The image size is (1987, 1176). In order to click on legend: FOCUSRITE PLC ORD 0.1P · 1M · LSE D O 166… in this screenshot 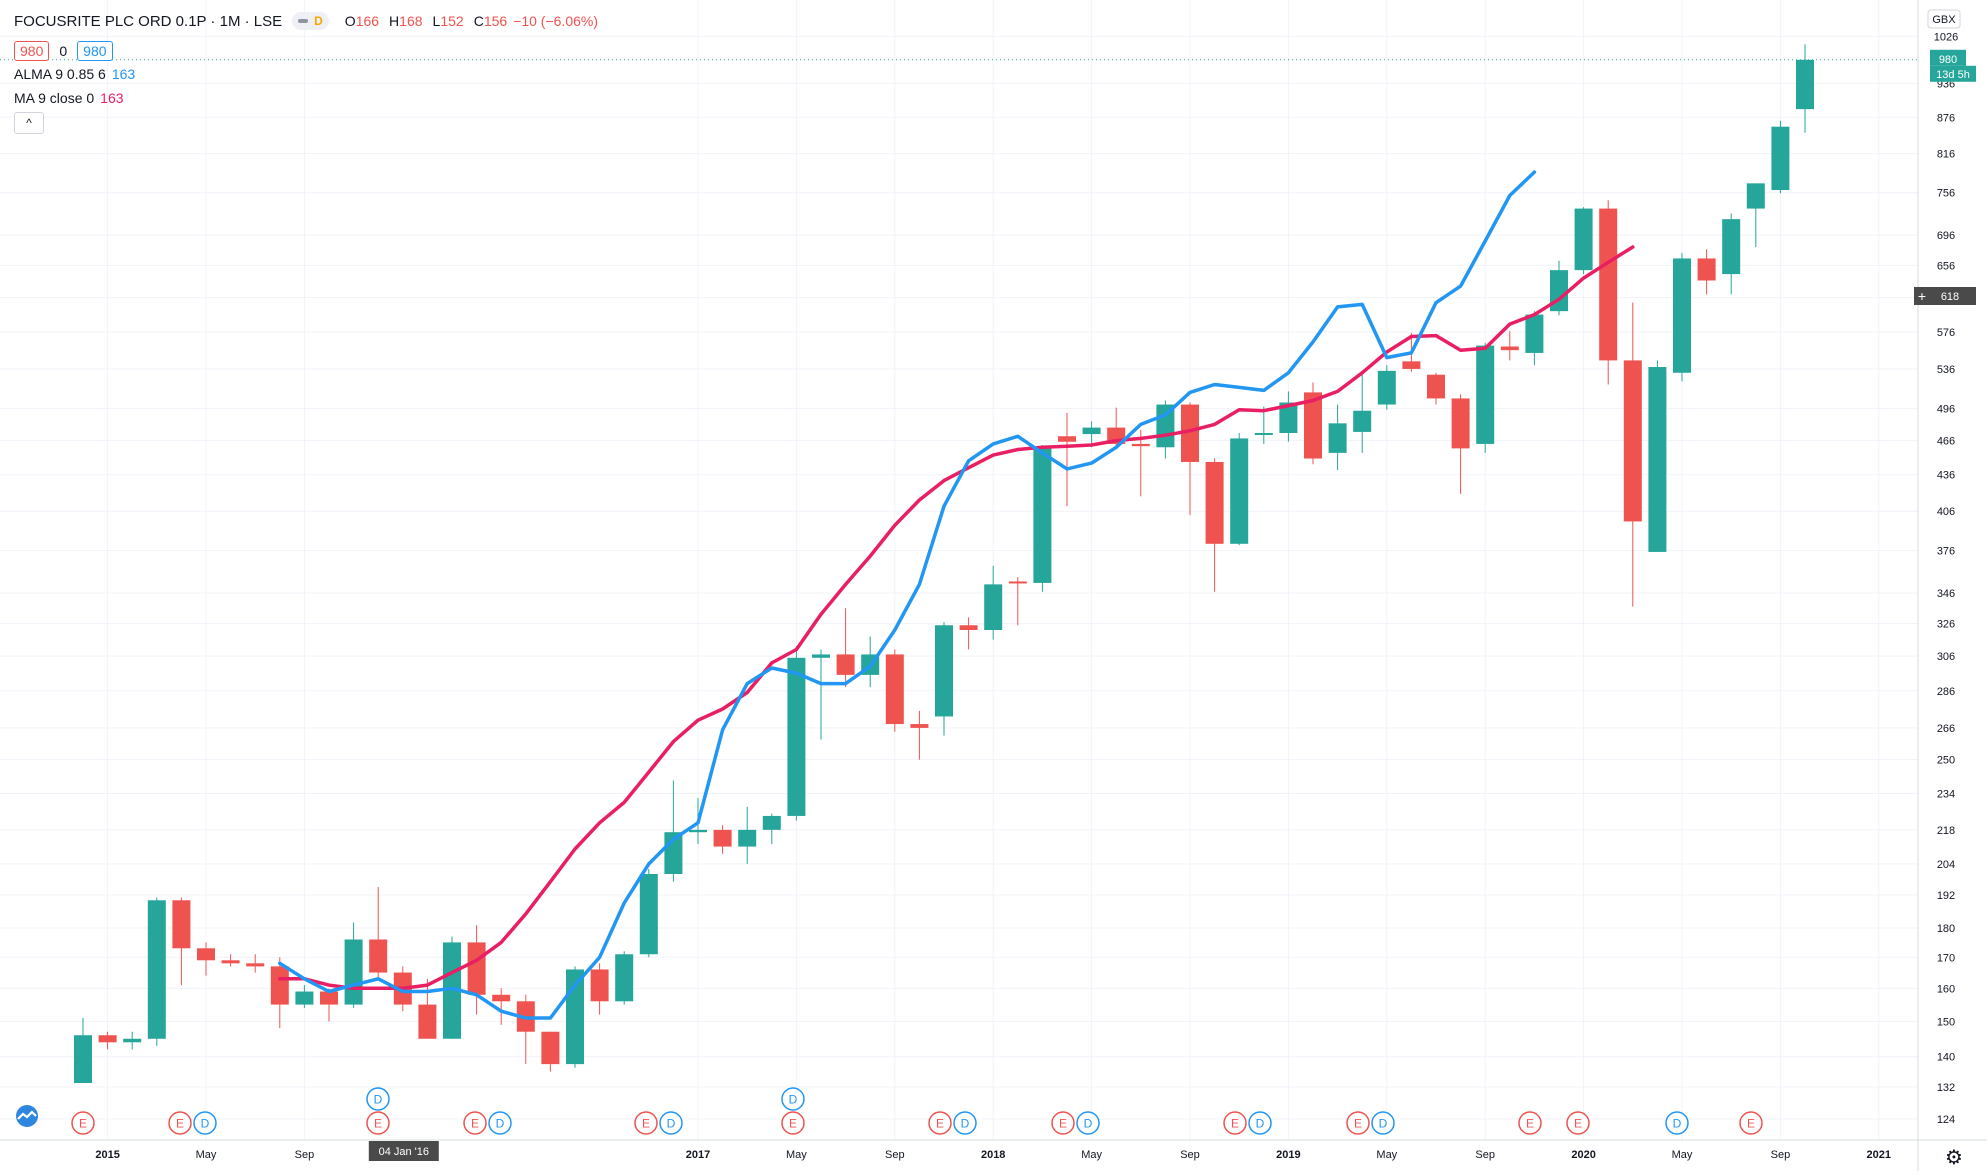, I will do `click(306, 72)`.